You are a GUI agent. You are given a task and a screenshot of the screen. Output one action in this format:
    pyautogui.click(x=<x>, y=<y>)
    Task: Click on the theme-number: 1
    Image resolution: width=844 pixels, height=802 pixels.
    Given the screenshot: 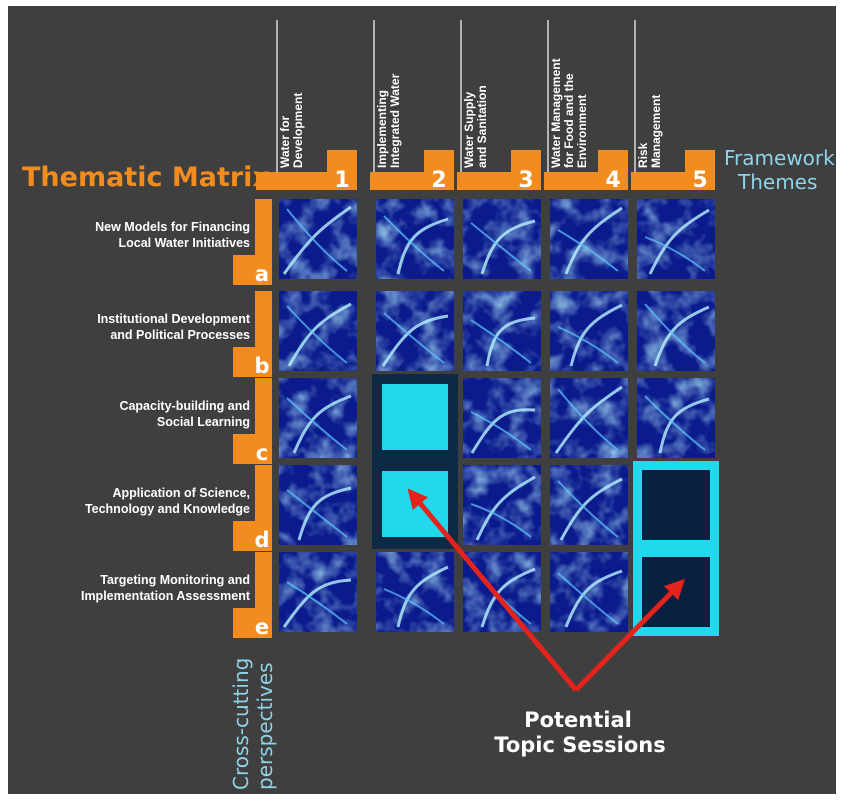 What is the action you would take?
    pyautogui.click(x=341, y=180)
    